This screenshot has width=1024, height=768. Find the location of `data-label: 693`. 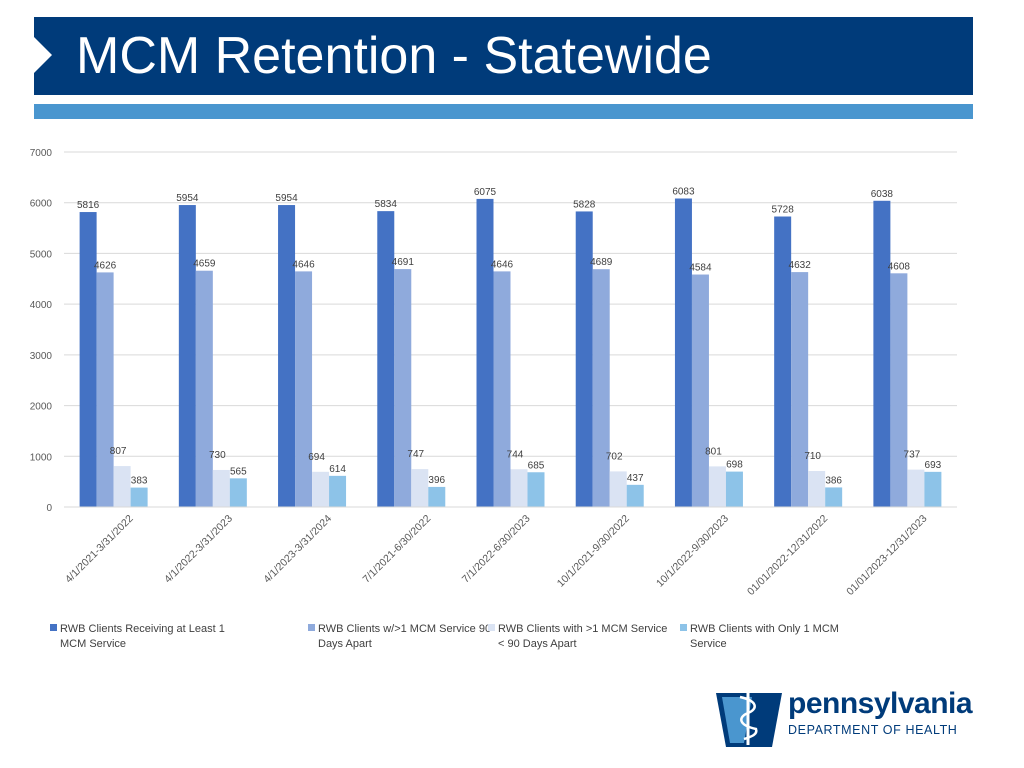

data-label: 693 is located at coordinates (933, 465).